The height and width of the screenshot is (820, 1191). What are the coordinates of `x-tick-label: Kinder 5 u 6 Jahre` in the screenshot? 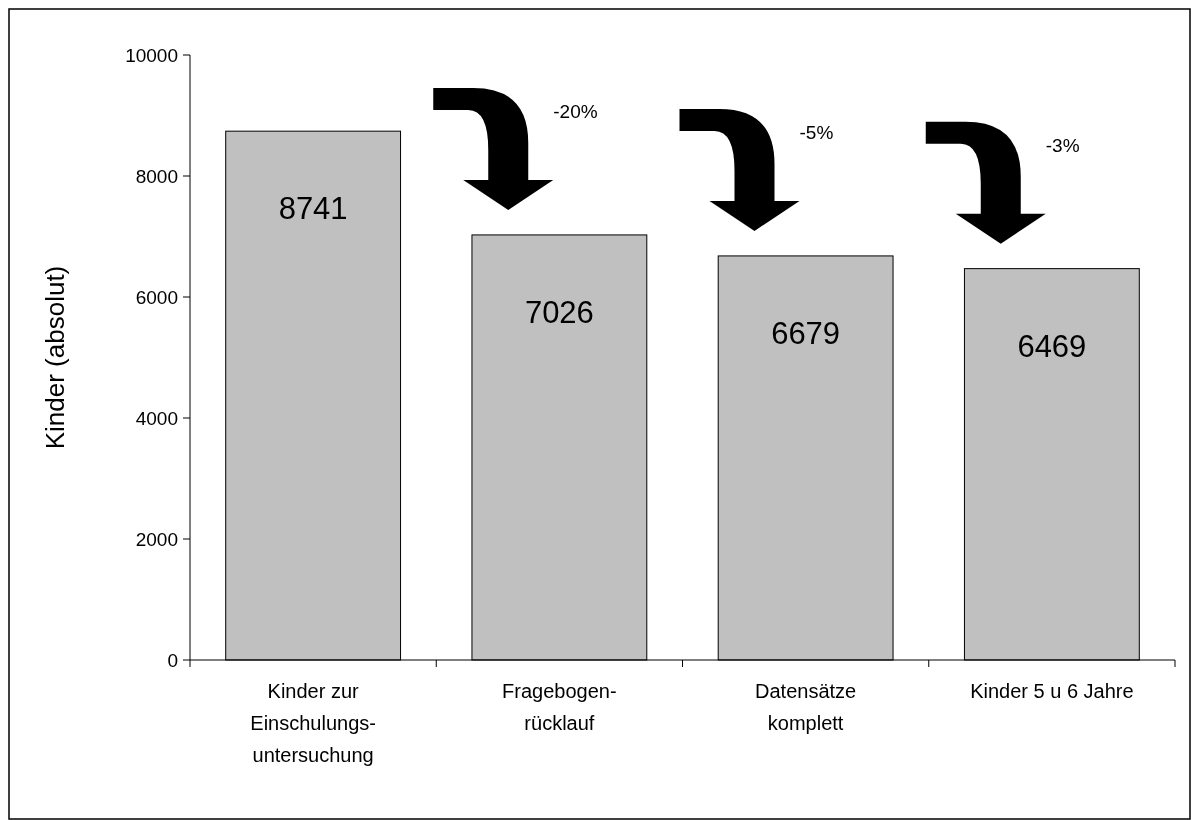 It's located at (1052, 691).